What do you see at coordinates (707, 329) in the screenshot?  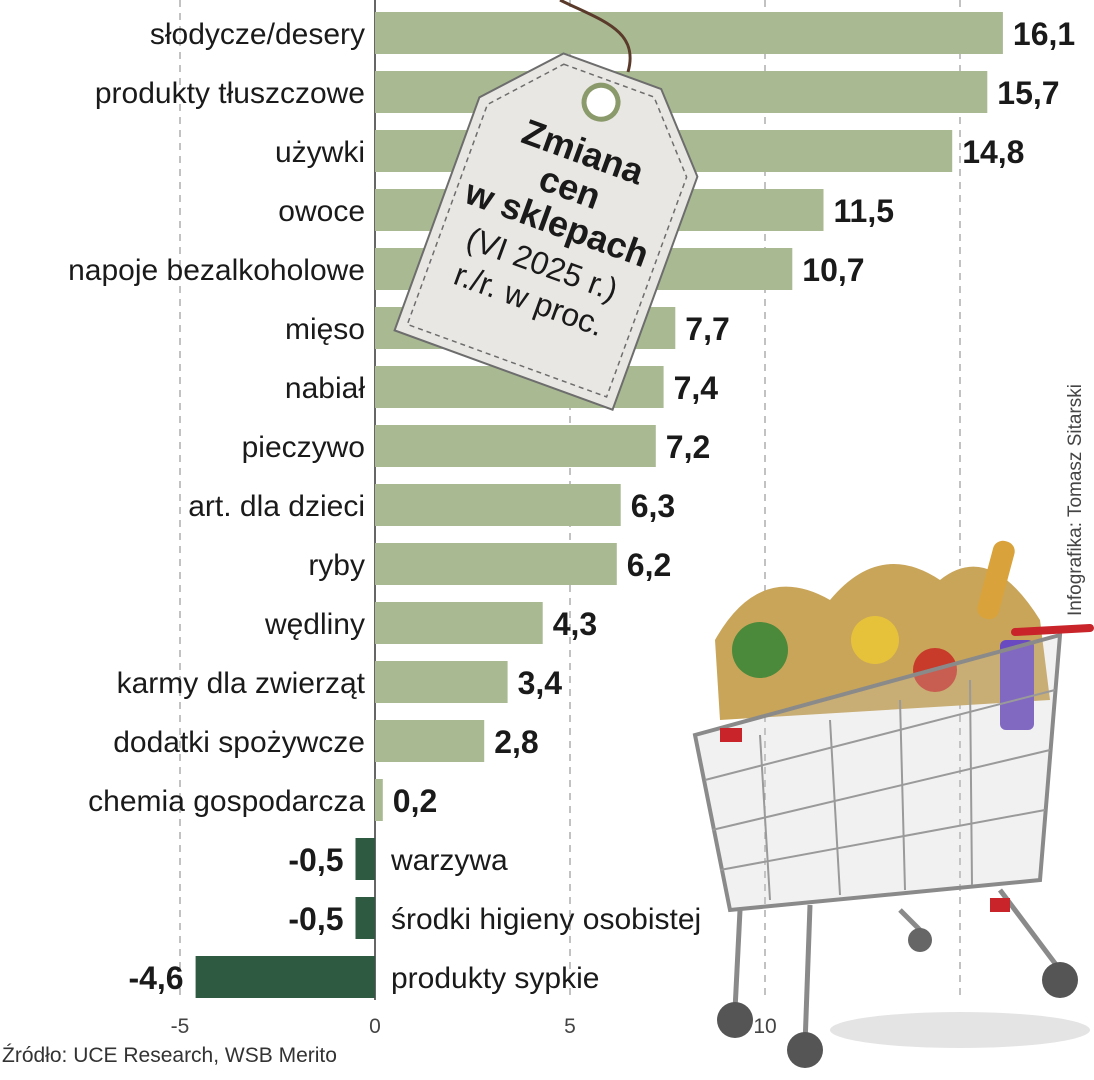 I see `value-label: 7,7` at bounding box center [707, 329].